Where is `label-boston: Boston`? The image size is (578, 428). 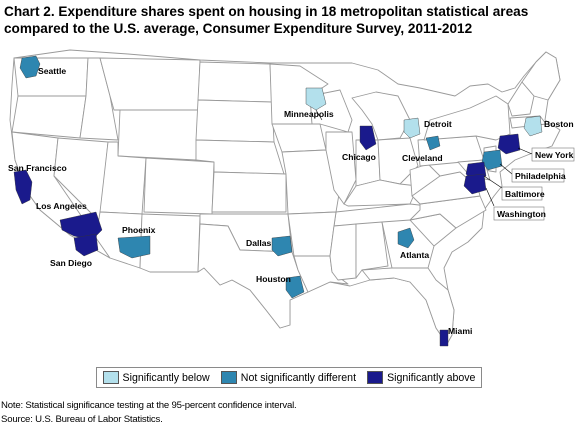
label-boston: Boston is located at coordinates (559, 124).